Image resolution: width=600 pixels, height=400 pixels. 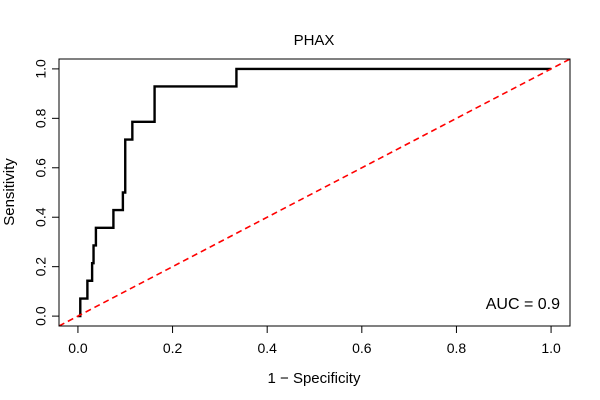 I want to click on y-tick-label: 1.0, so click(x=41, y=69).